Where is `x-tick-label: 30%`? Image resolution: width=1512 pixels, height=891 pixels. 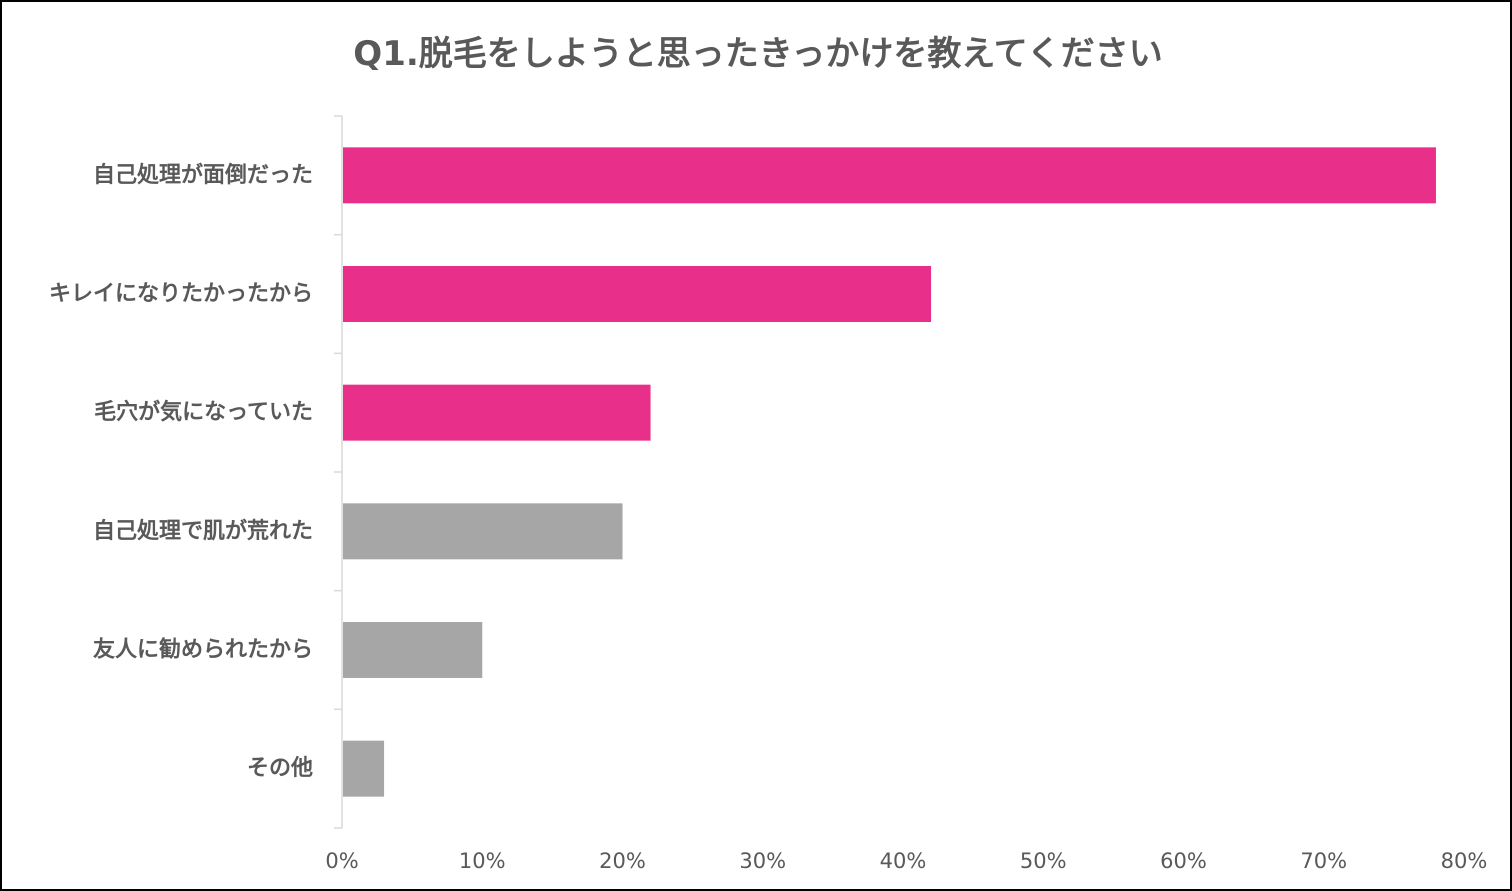
x-tick-label: 30% is located at coordinates (762, 861).